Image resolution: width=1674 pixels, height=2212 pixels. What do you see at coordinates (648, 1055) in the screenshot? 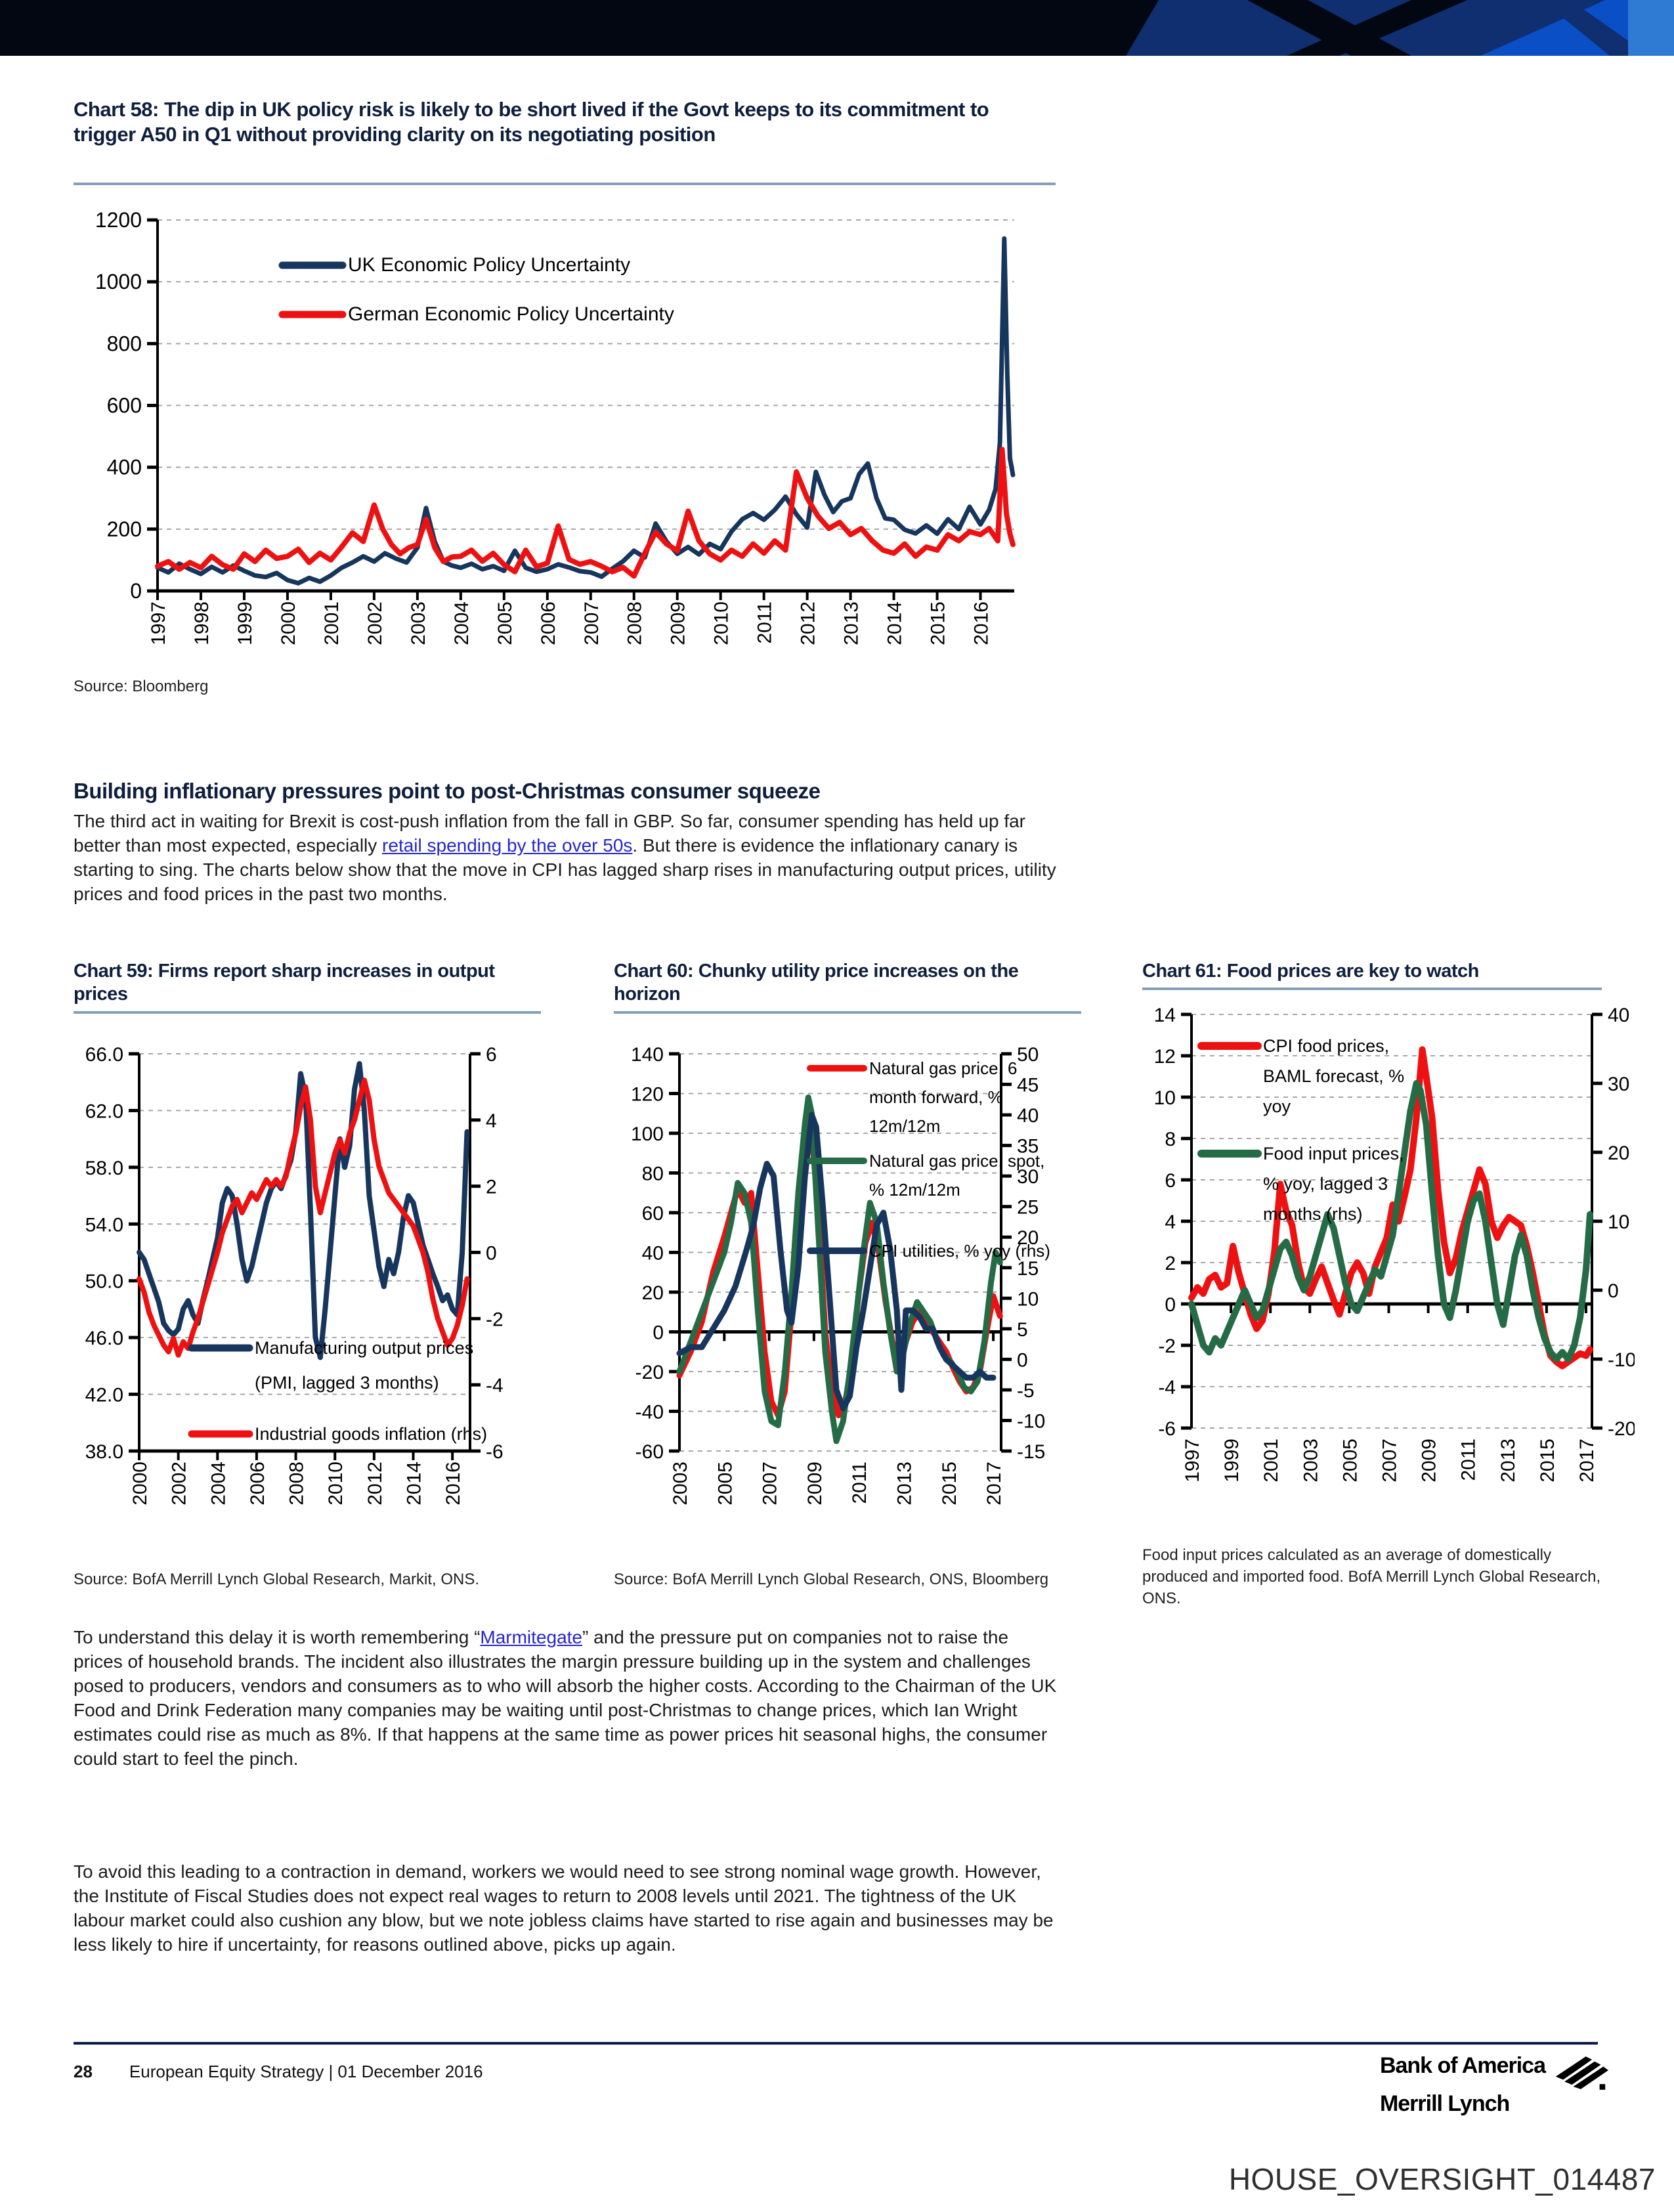
I see `svg-text: 140` at bounding box center [648, 1055].